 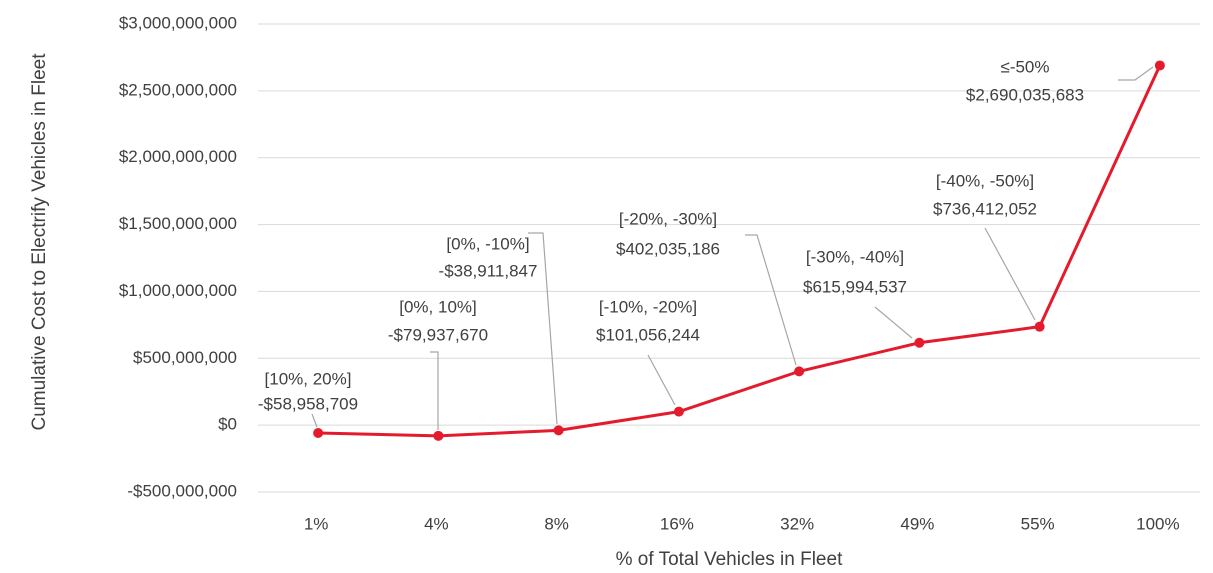 I want to click on data-label: -$79,937,670, so click(x=438, y=334).